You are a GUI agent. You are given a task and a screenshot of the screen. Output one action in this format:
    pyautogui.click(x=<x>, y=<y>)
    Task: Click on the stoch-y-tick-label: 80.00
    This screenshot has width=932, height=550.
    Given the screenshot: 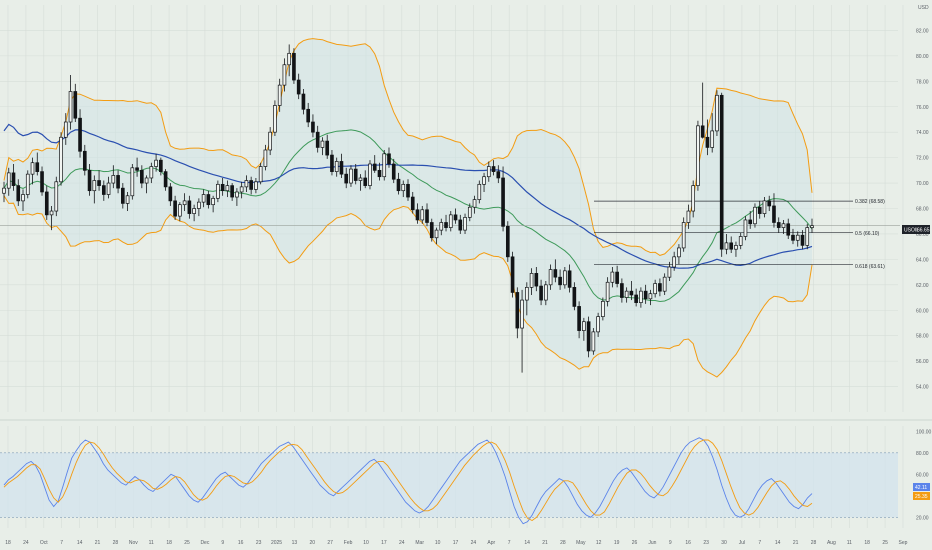 What is the action you would take?
    pyautogui.click(x=922, y=454)
    